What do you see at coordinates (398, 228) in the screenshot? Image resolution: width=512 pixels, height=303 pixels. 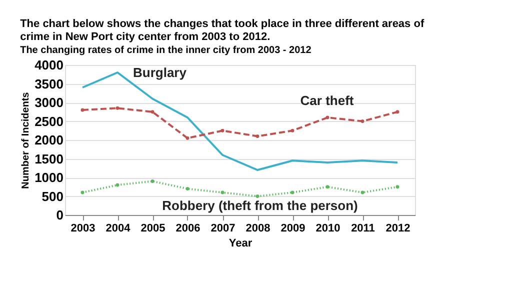 I see `x-tick-label: 2012` at bounding box center [398, 228].